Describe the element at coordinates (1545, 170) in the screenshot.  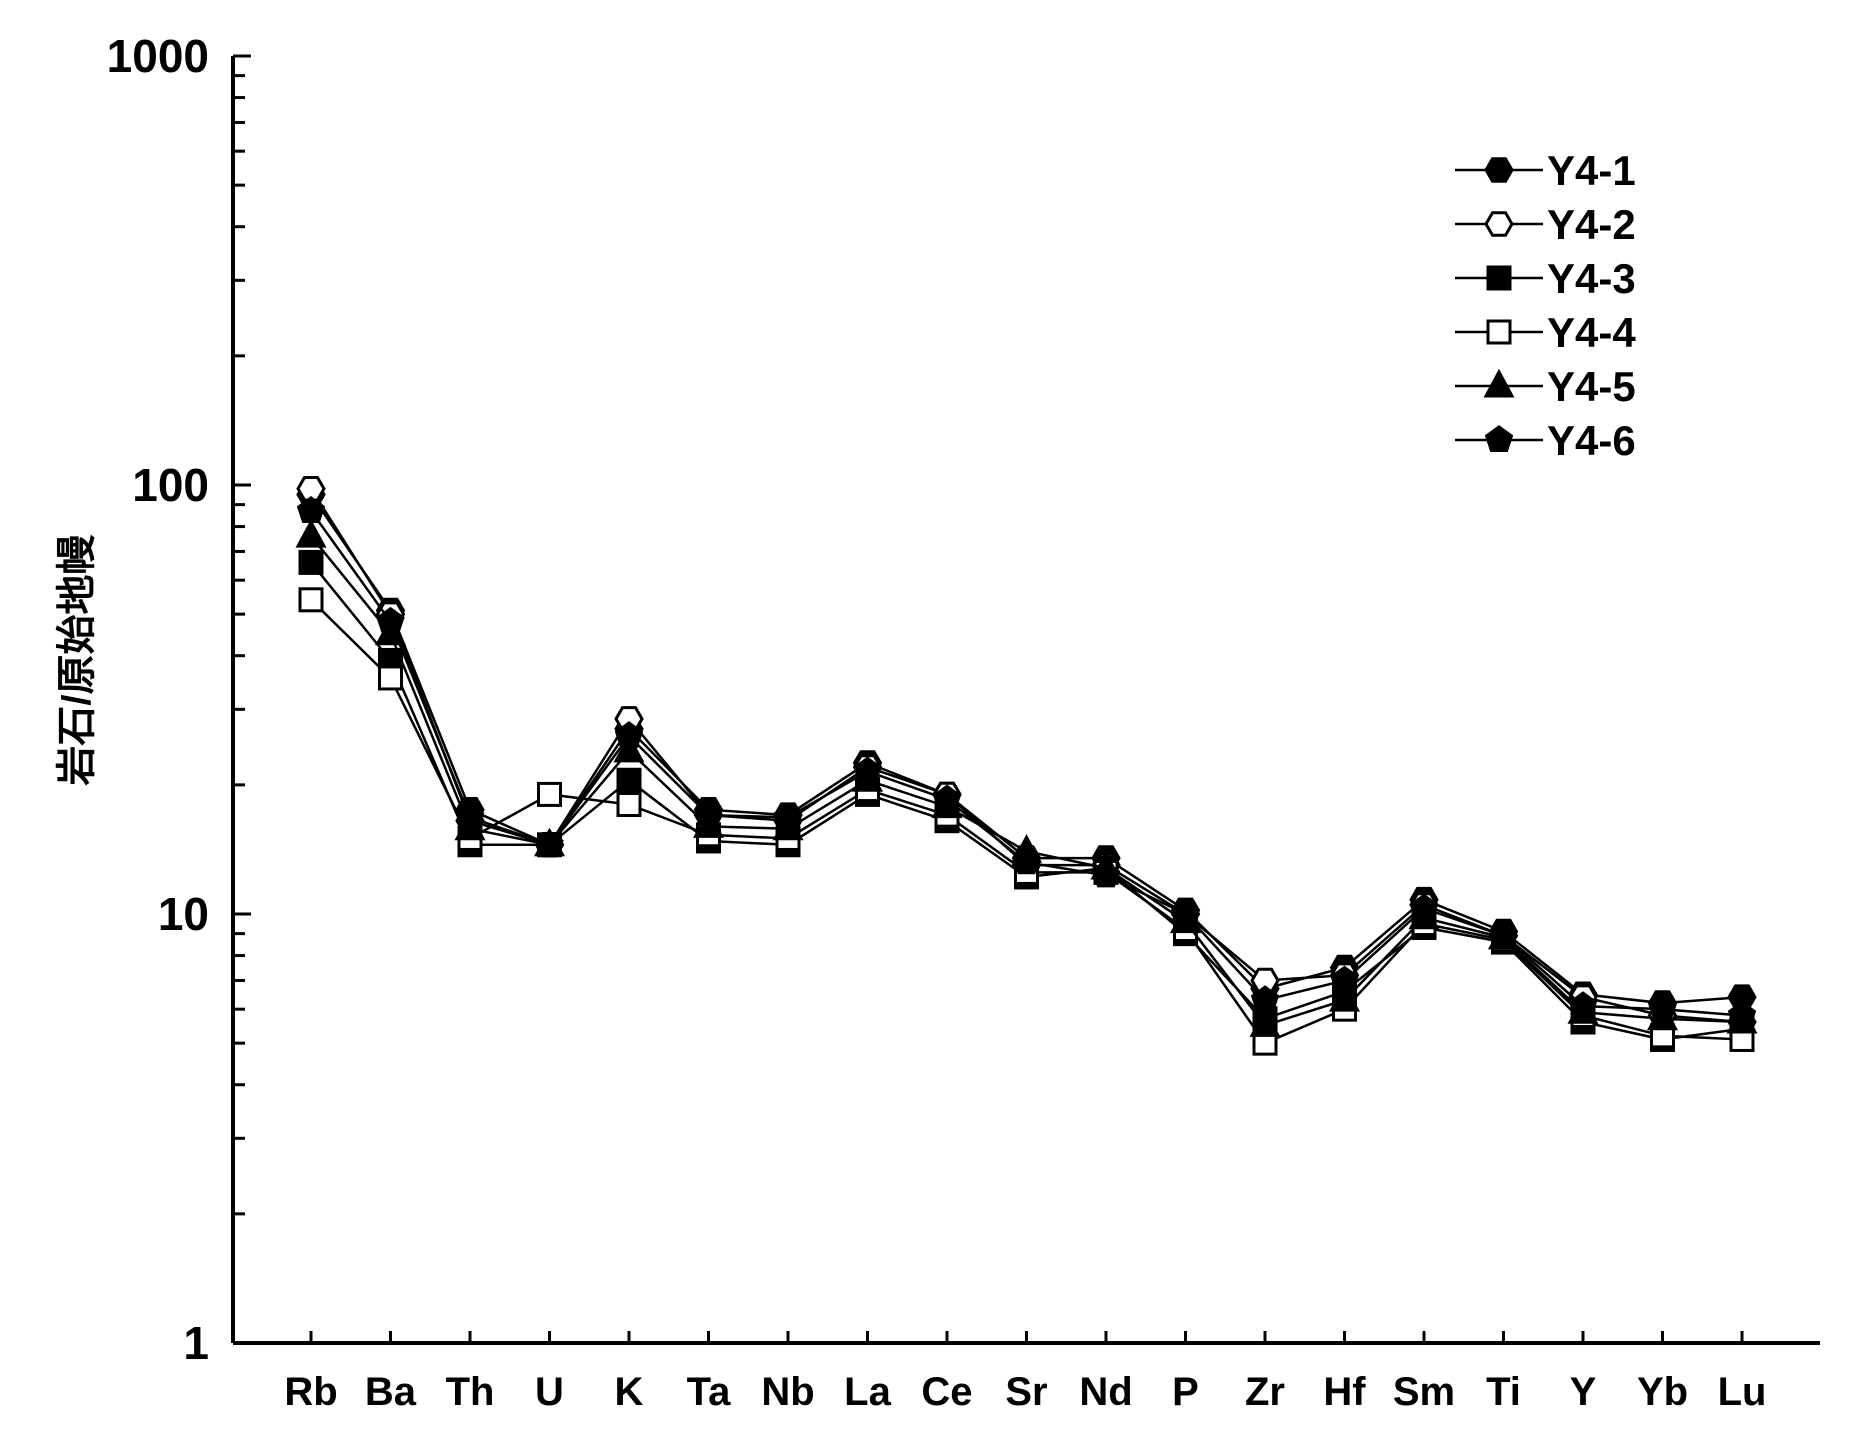
I see `legend-entry-y4-1: Y4-1` at that location.